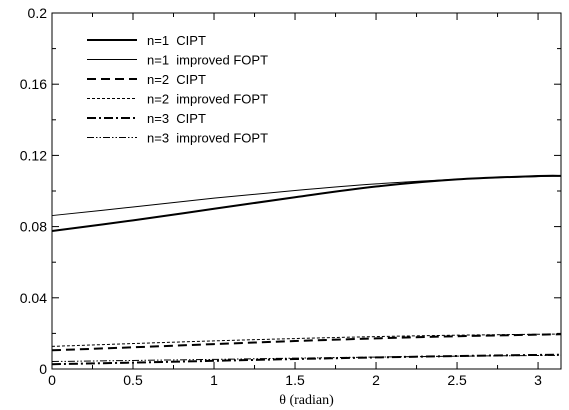 The image size is (569, 410). I want to click on y-tick-label: 0.2, so click(38, 13).